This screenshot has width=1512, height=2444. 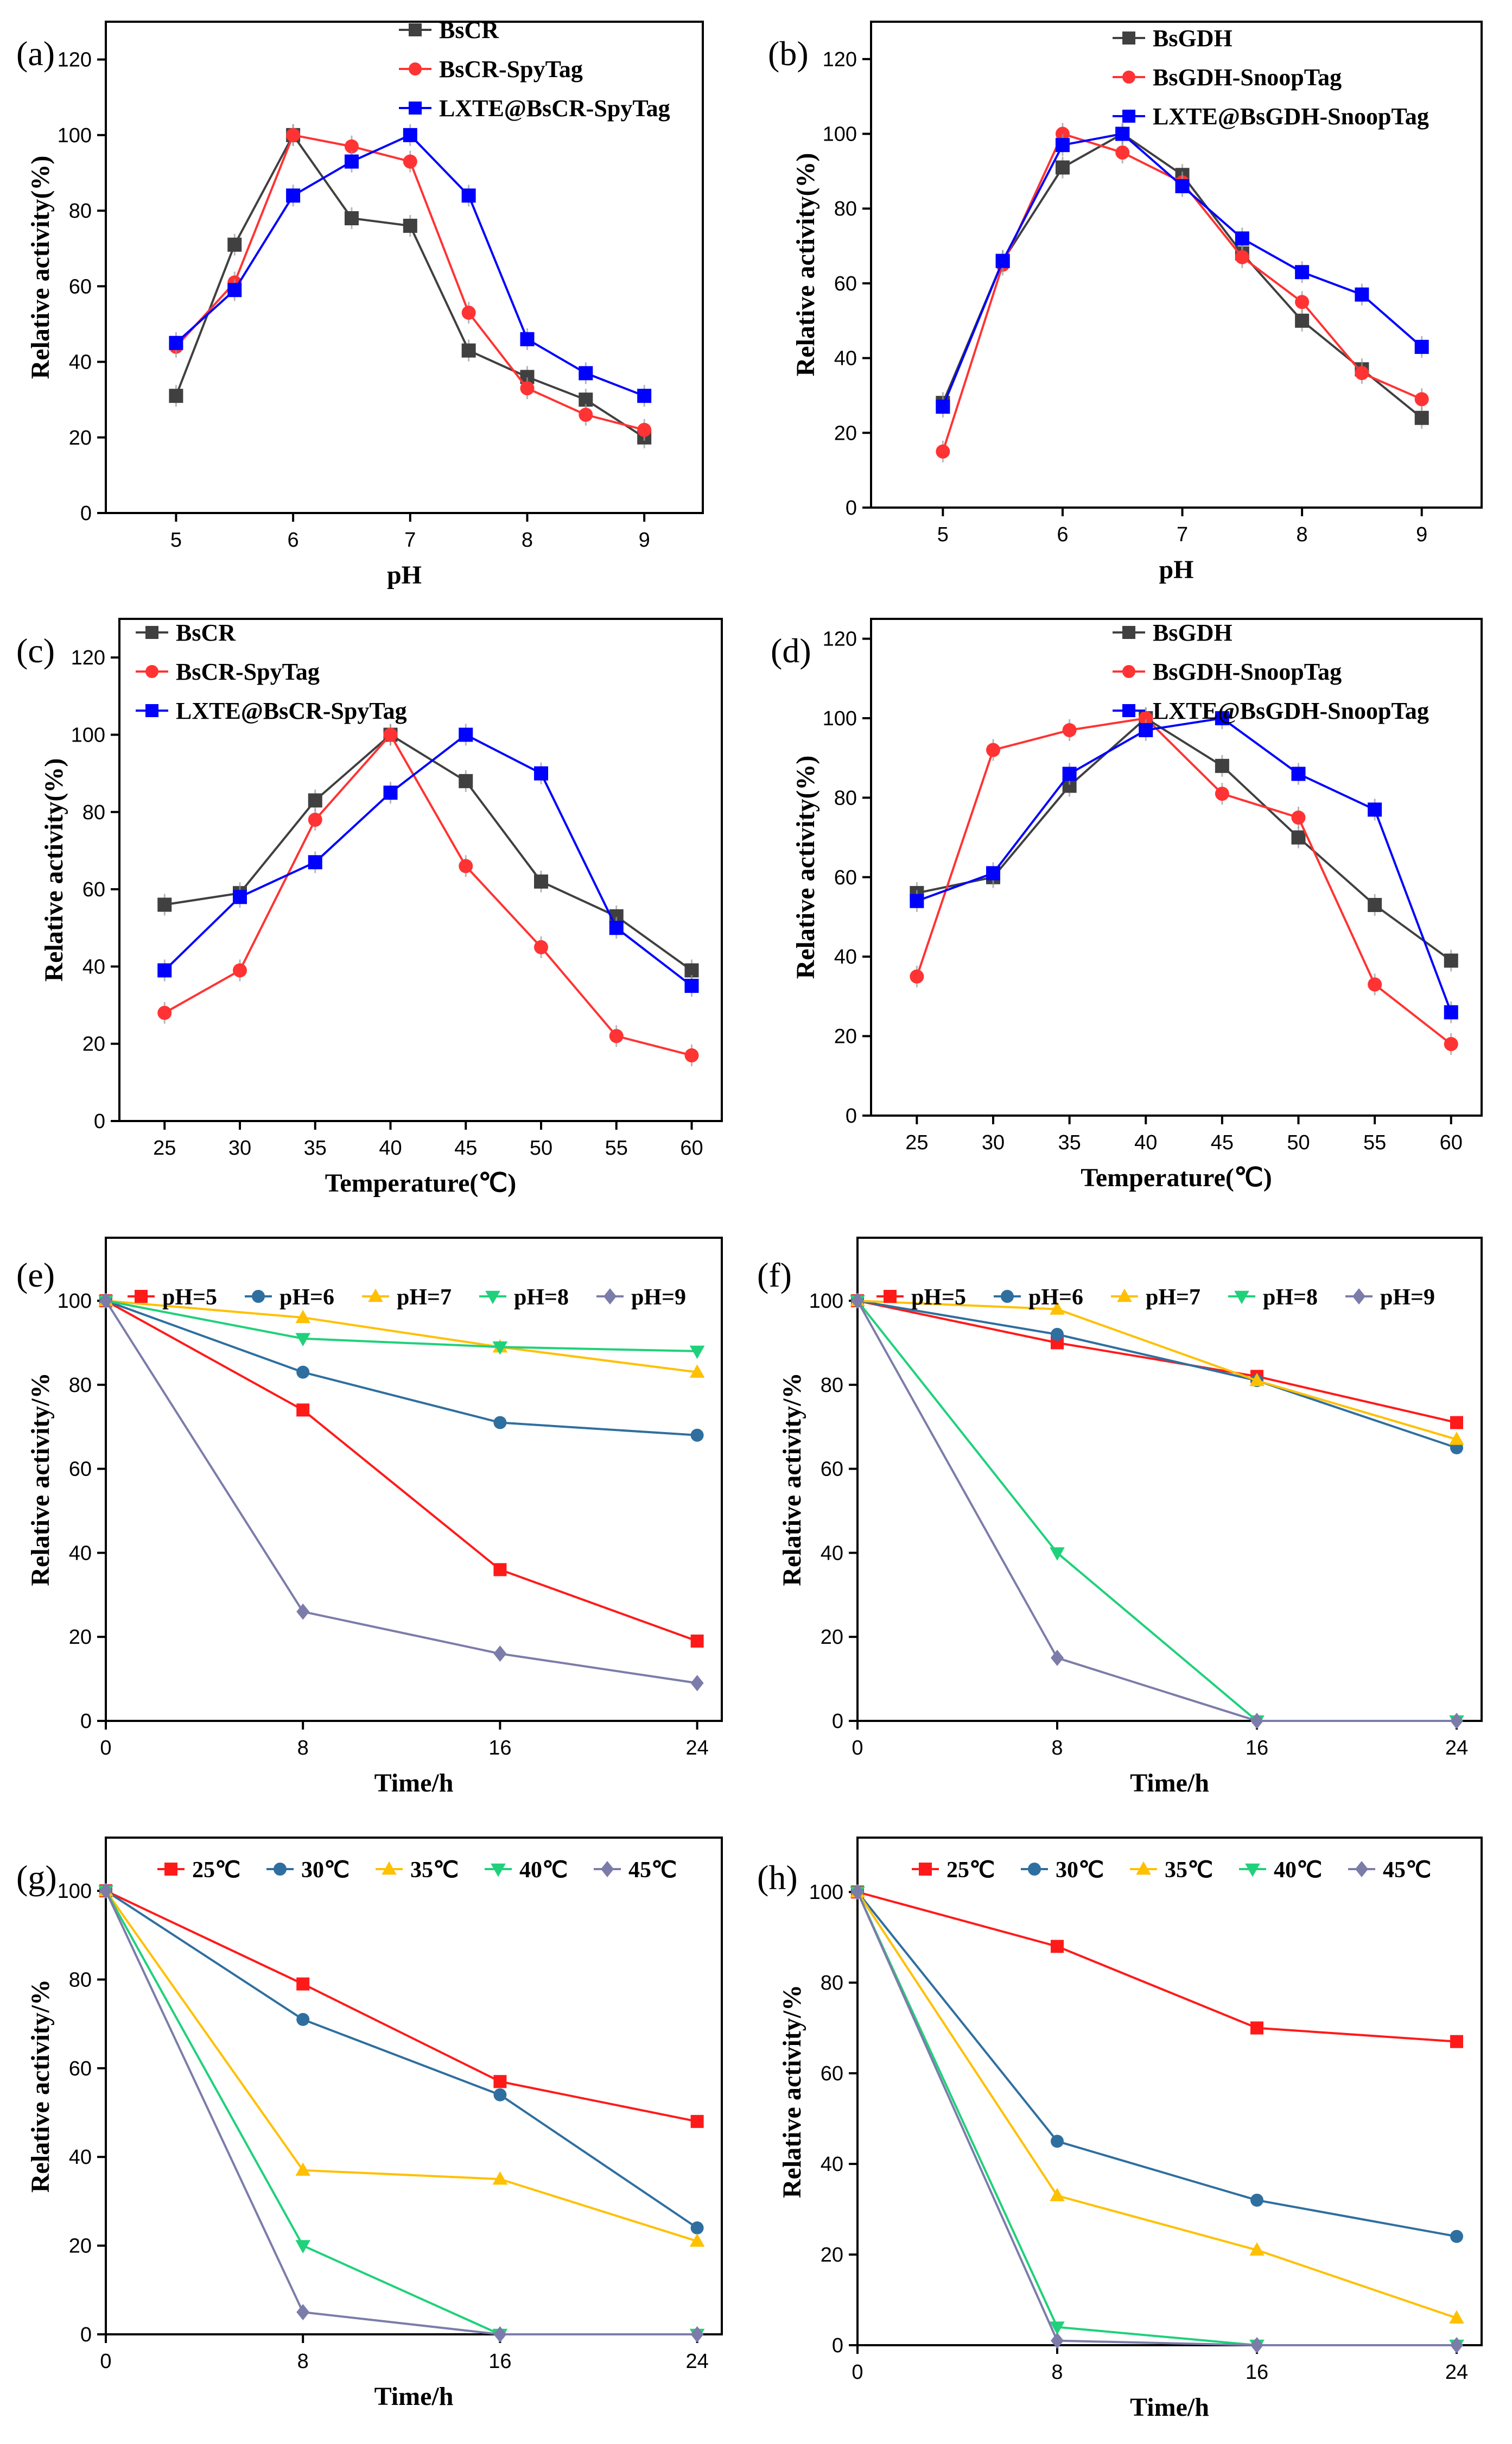 I want to click on legend-label: BsCR, so click(x=206, y=632).